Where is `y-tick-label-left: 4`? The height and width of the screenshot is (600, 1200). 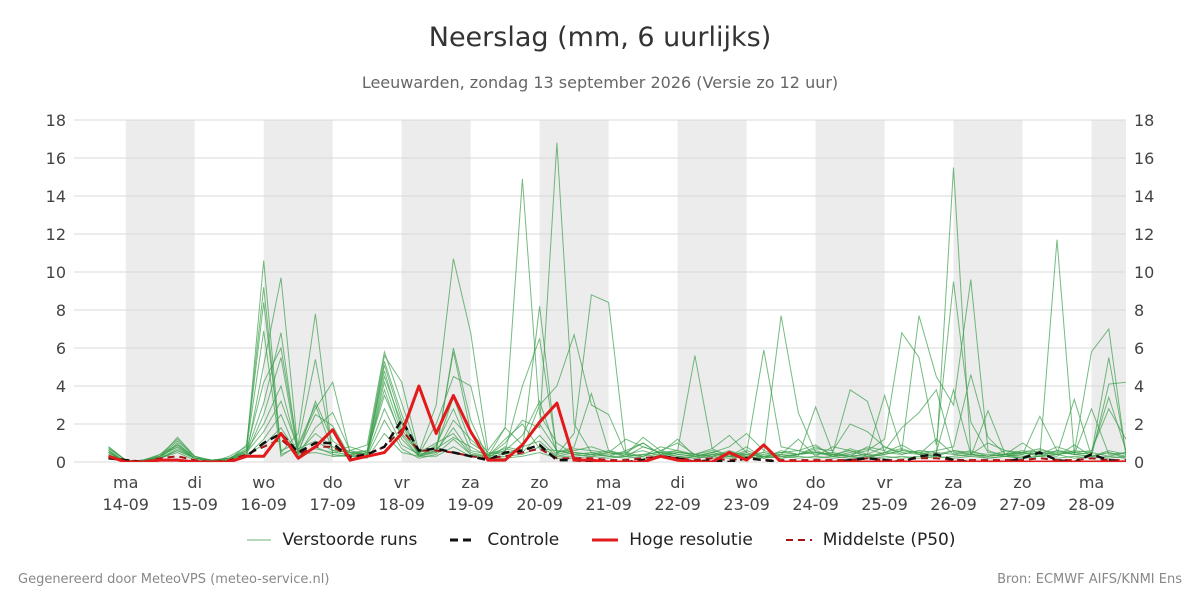
y-tick-label-left: 4 is located at coordinates (61, 386).